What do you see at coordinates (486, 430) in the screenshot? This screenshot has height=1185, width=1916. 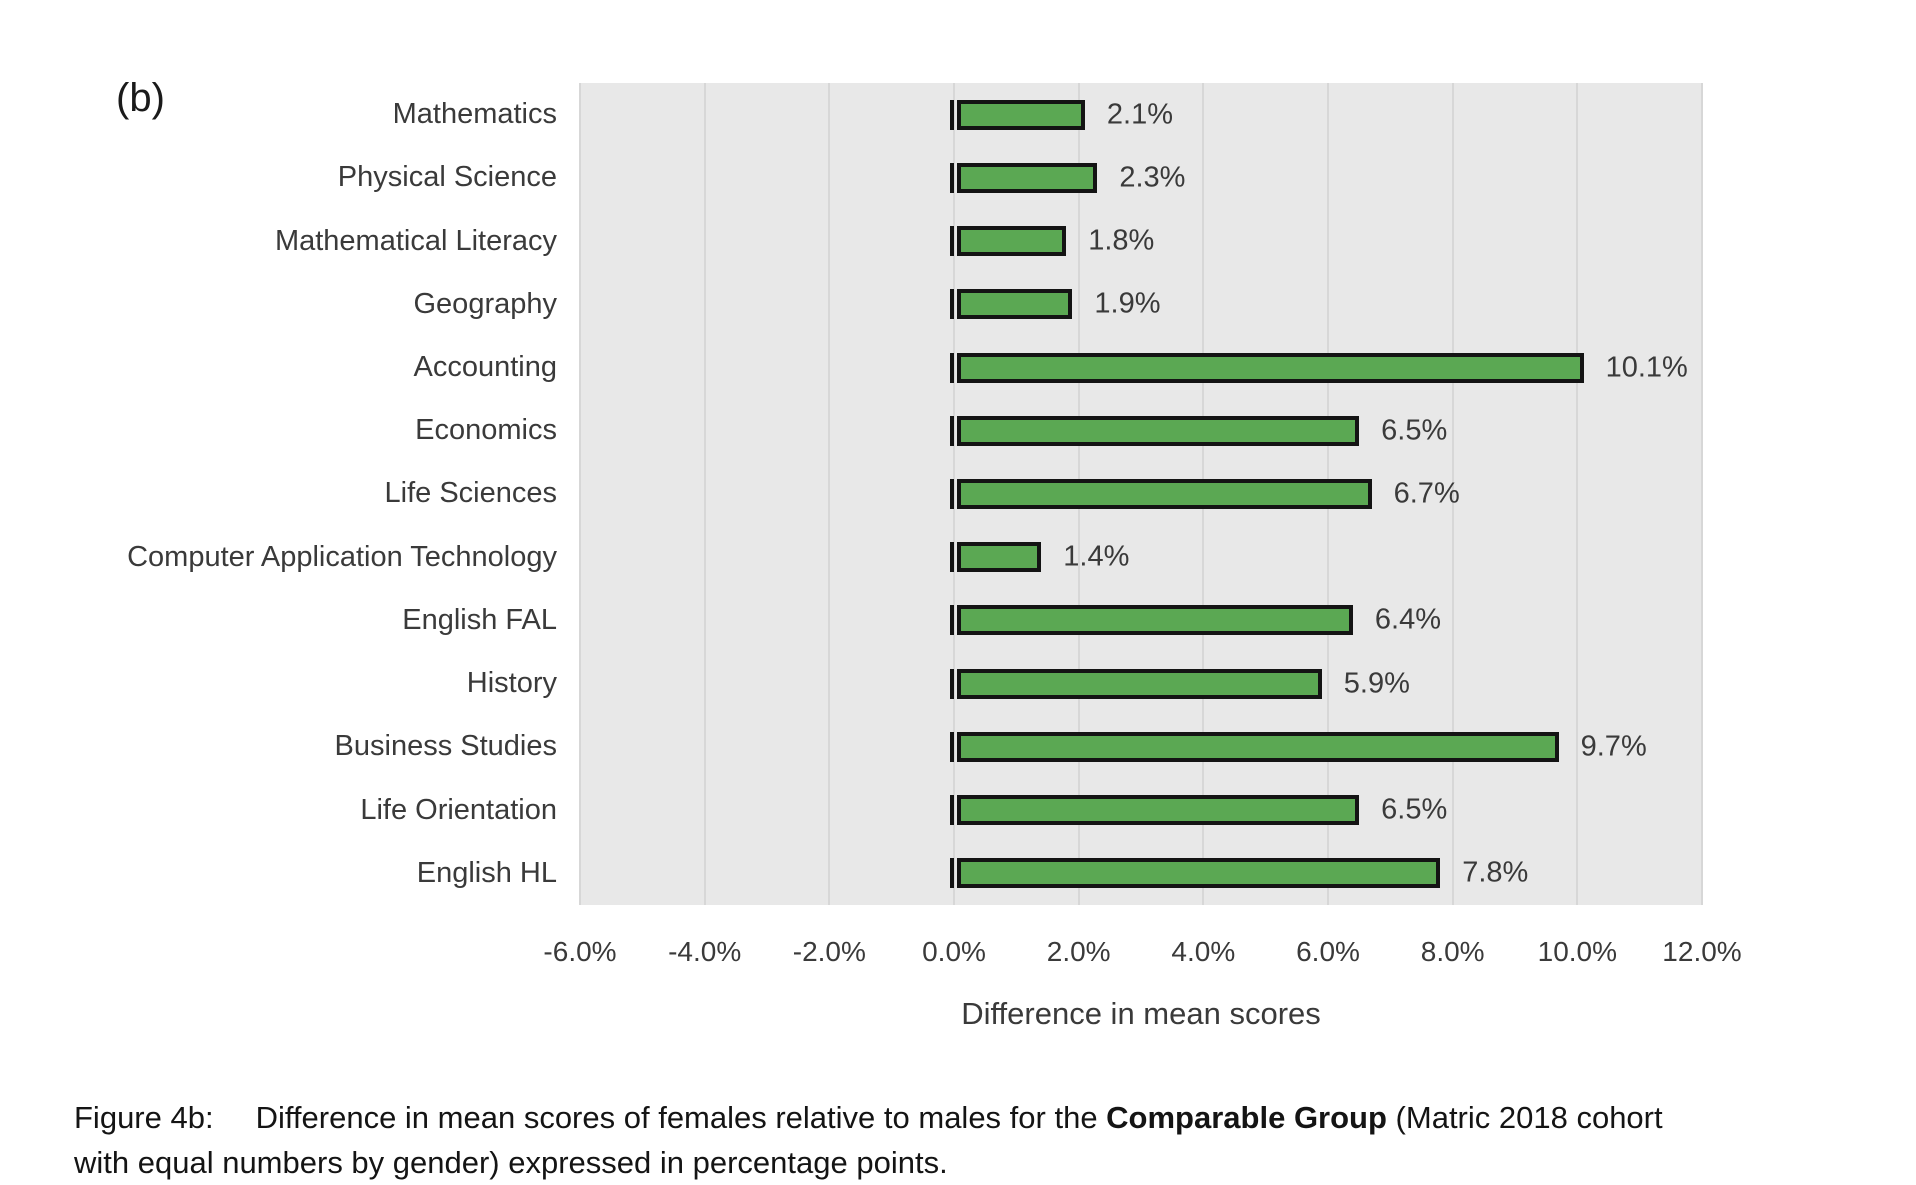 I see `category-label: Economics` at bounding box center [486, 430].